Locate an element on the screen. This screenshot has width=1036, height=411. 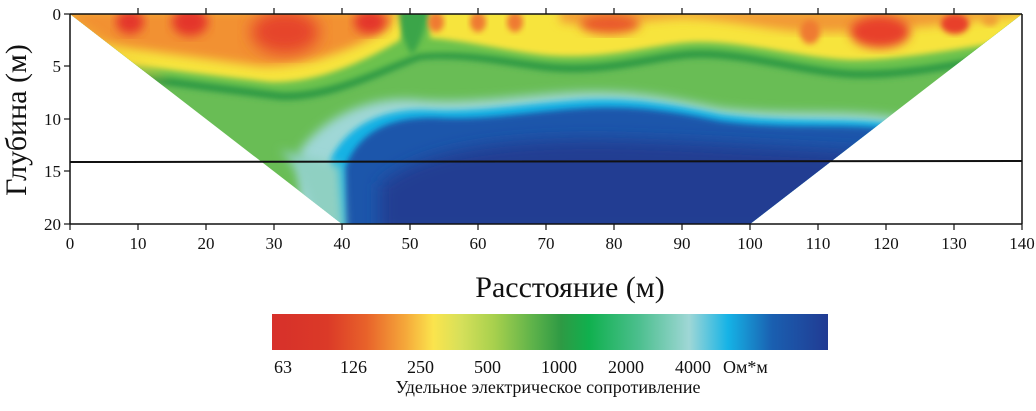
y-tick-label: 10 is located at coordinates (52, 119).